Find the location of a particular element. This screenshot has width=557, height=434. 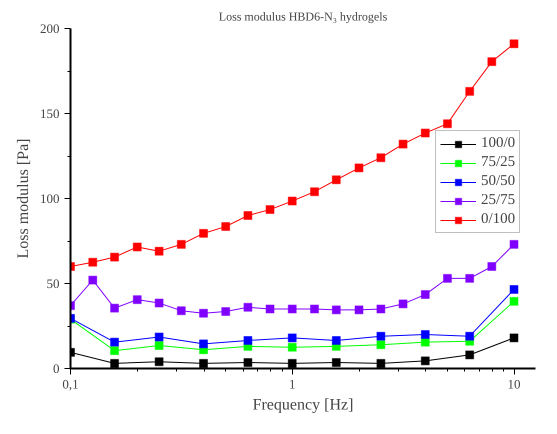

legend-label: 100/0 is located at coordinates (498, 143).